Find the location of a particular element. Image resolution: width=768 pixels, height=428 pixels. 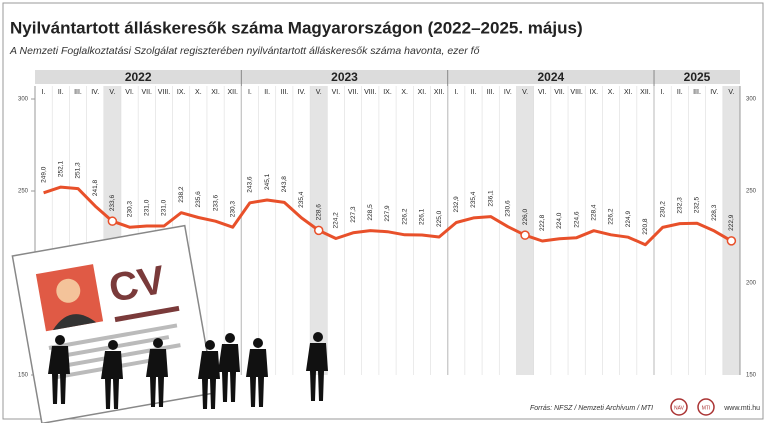

value-label: 228,3 is located at coordinates (714, 212).